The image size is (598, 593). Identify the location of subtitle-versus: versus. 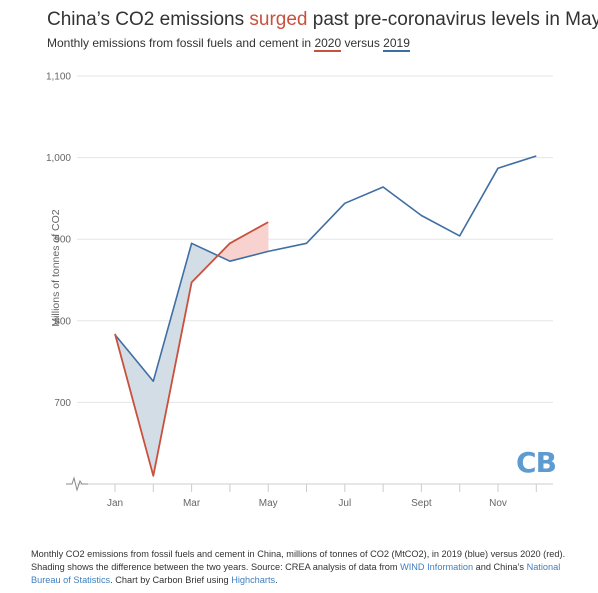
(362, 43).